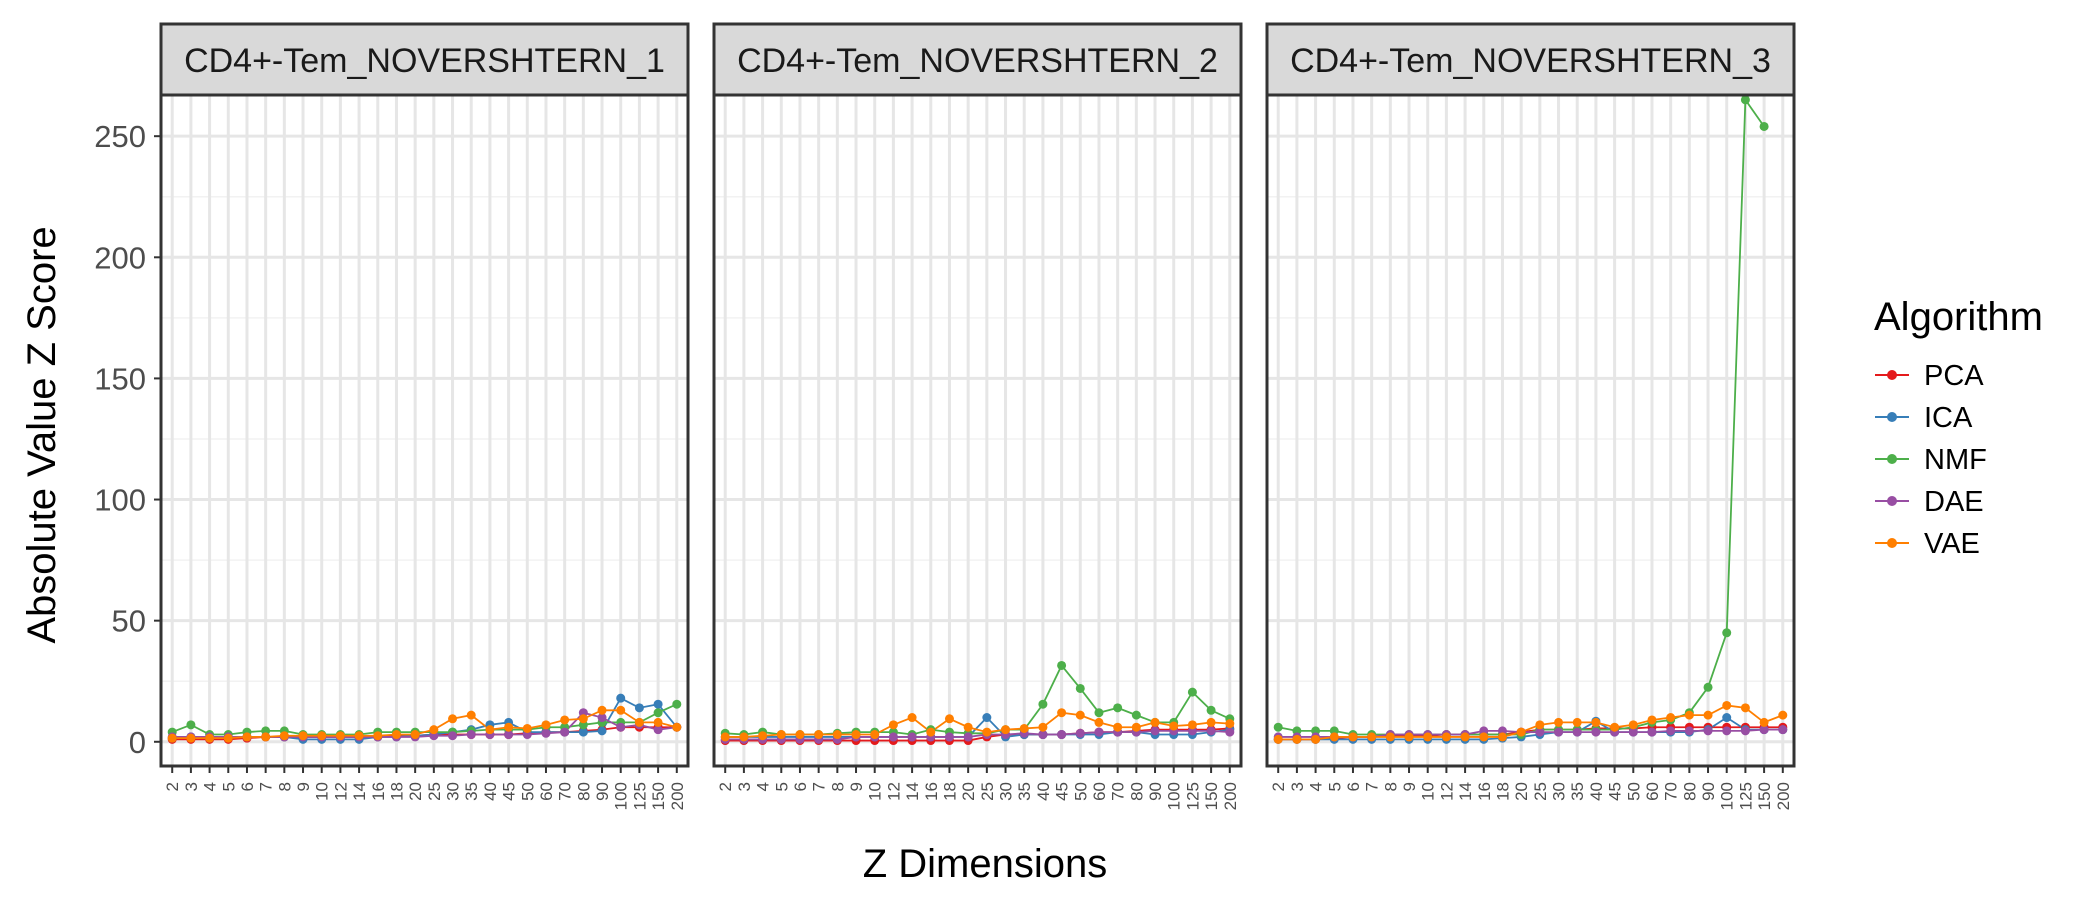  What do you see at coordinates (1099, 791) in the screenshot?
I see `x-tick-label: 60` at bounding box center [1099, 791].